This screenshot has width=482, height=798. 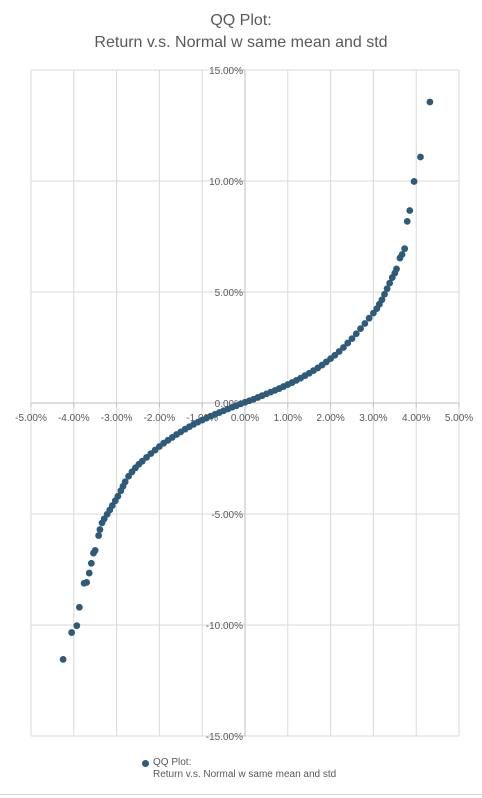 What do you see at coordinates (117, 418) in the screenshot?
I see `x-tick-label: -3.00%` at bounding box center [117, 418].